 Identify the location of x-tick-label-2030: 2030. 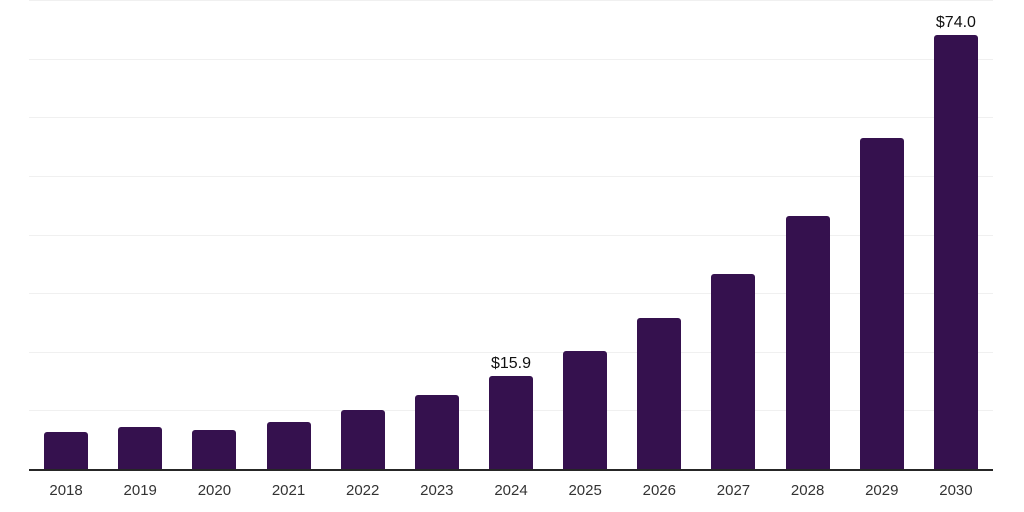
(956, 490).